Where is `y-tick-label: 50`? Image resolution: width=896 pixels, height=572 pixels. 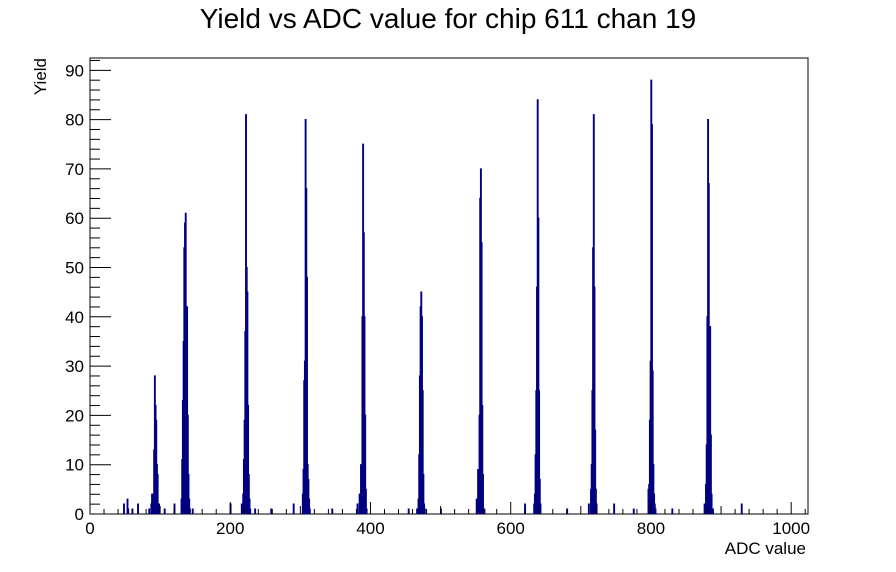
y-tick-label: 50 is located at coordinates (74, 268).